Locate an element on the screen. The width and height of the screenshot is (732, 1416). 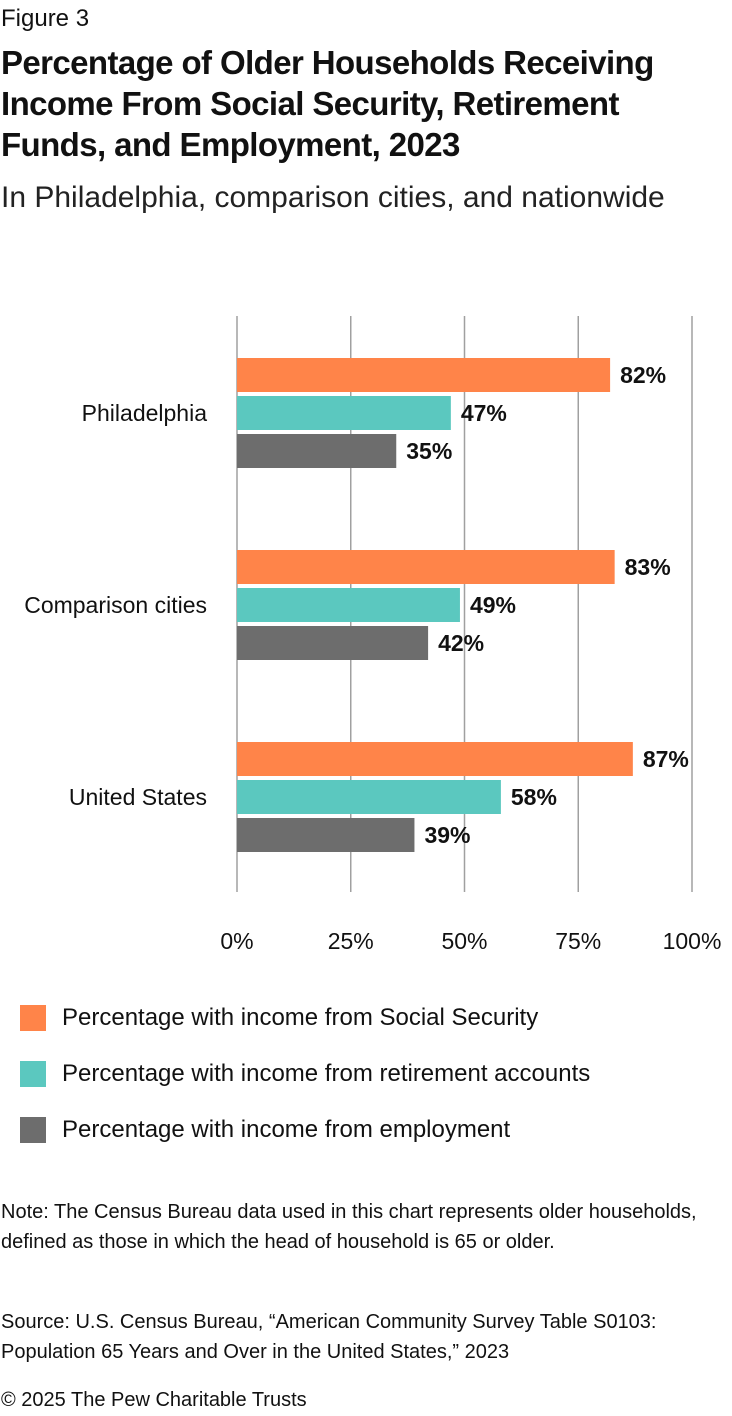
x-tick-label: 25% is located at coordinates (351, 941).